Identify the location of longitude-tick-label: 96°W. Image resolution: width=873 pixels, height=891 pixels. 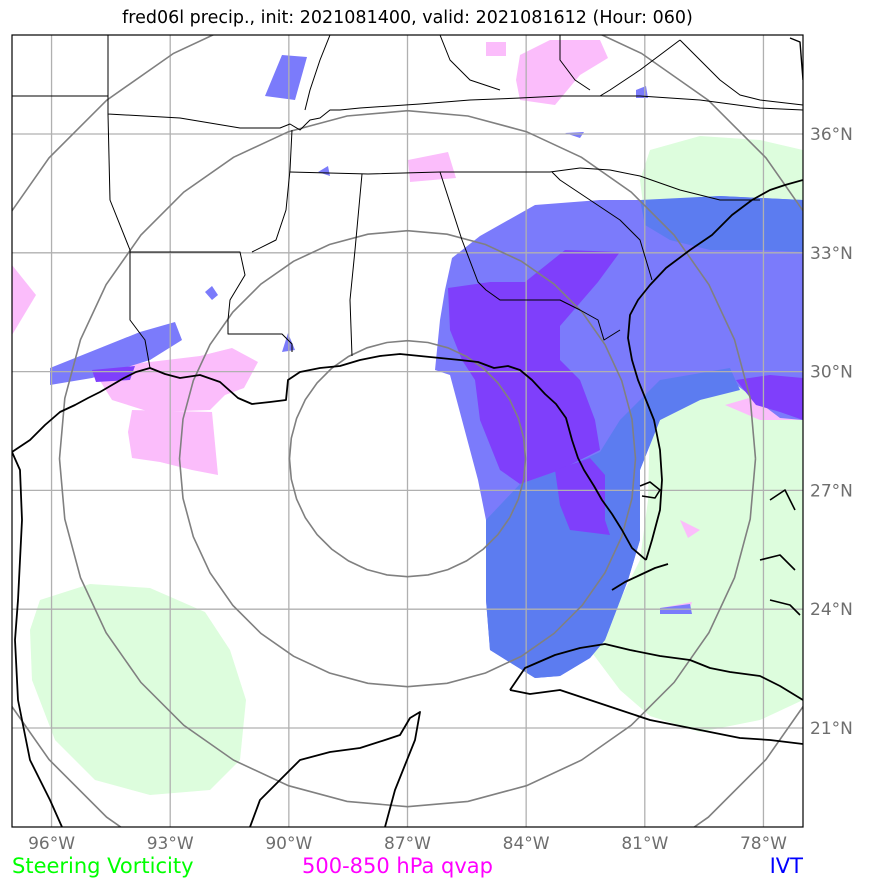
(51, 844).